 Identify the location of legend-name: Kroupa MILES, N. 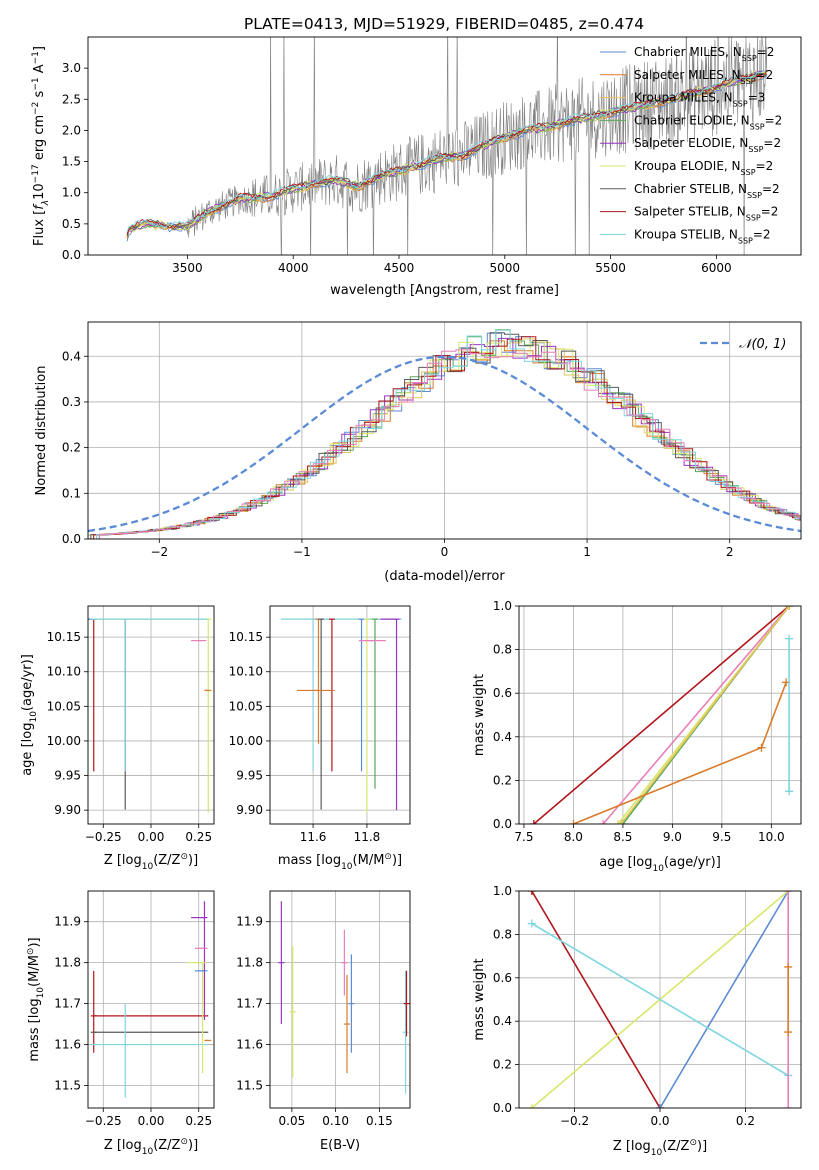
(683, 98).